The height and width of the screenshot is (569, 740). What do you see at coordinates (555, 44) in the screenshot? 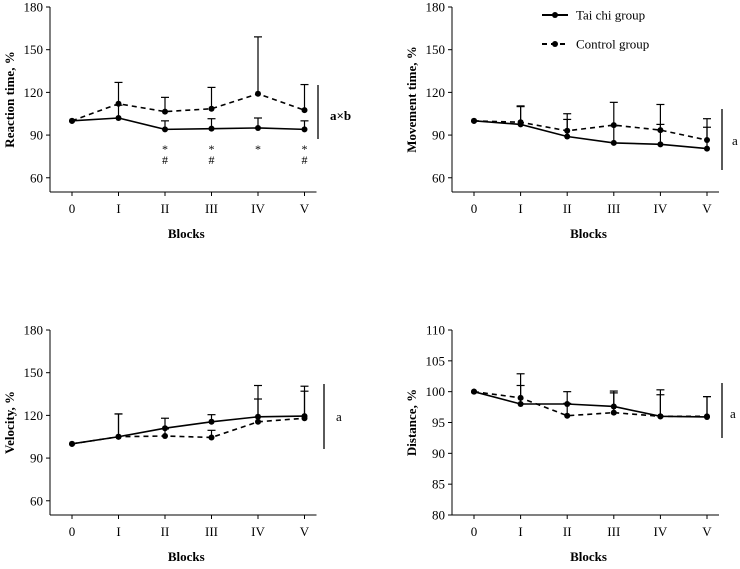
I see `legend-control-marker` at bounding box center [555, 44].